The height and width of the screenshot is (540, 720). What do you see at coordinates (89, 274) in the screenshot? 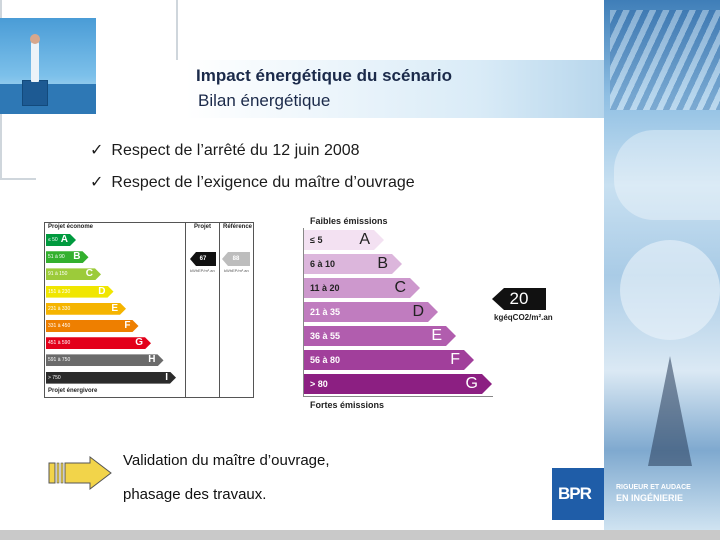
I see `energy-class-letter: C` at bounding box center [89, 274].